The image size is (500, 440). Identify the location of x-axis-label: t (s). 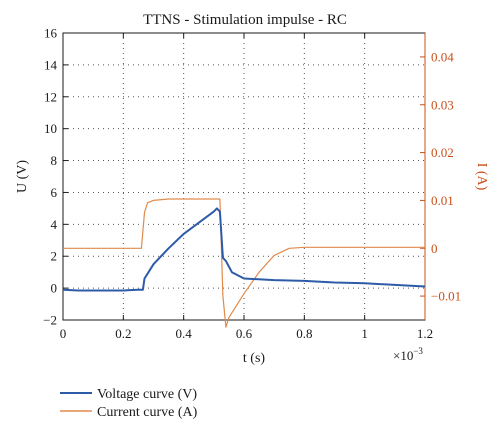
(254, 358).